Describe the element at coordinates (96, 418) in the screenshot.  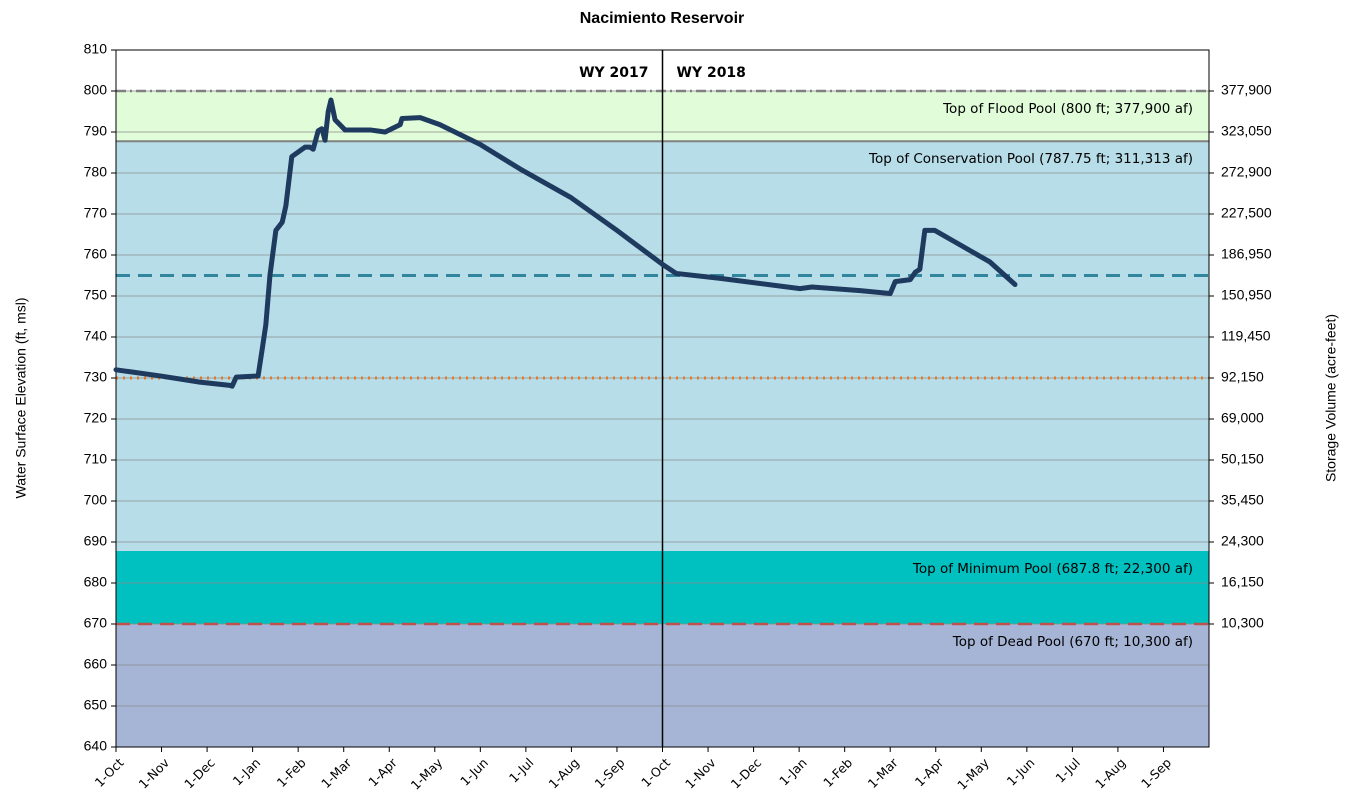
I see `y-tick-label: 720` at that location.